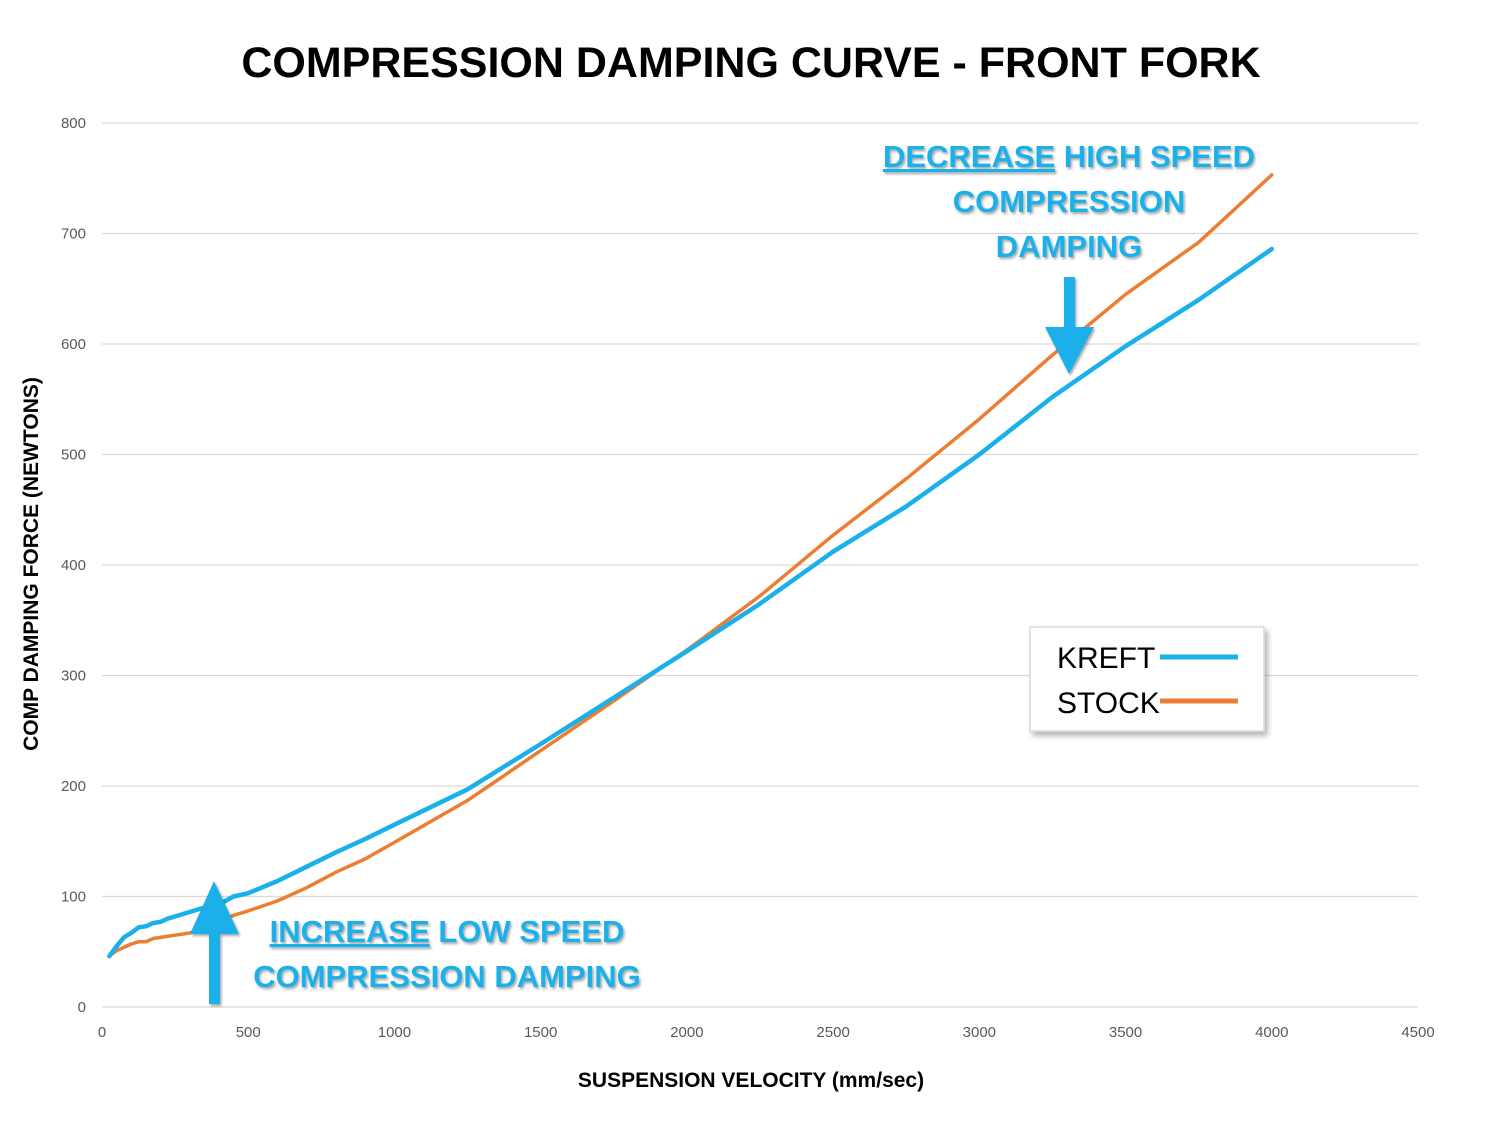 The height and width of the screenshot is (1125, 1502). What do you see at coordinates (214, 942) in the screenshot?
I see `arrow-up-icon` at bounding box center [214, 942].